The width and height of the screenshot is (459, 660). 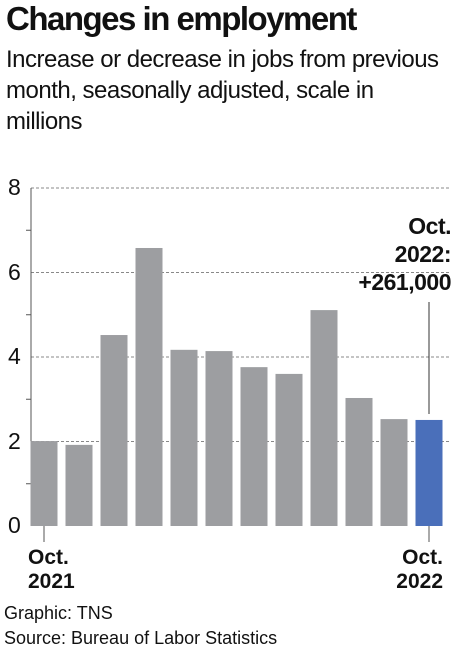 What do you see at coordinates (14, 271) in the screenshot?
I see `y-tick-label: 6` at bounding box center [14, 271].